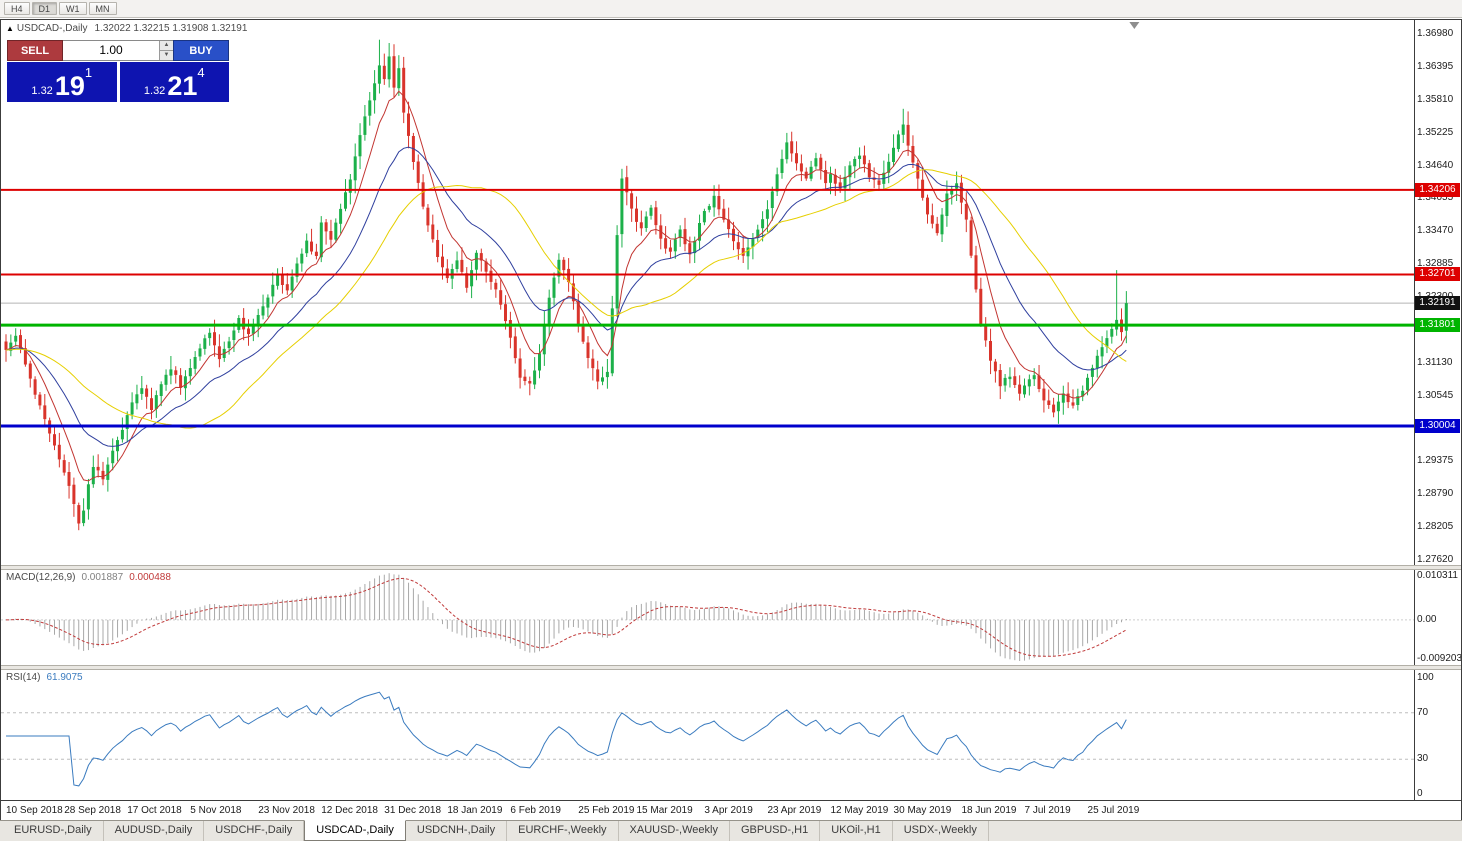 The width and height of the screenshot is (1462, 841). Describe the element at coordinates (1423, 712) in the screenshot. I see `axis-tick-label: 70` at that location.